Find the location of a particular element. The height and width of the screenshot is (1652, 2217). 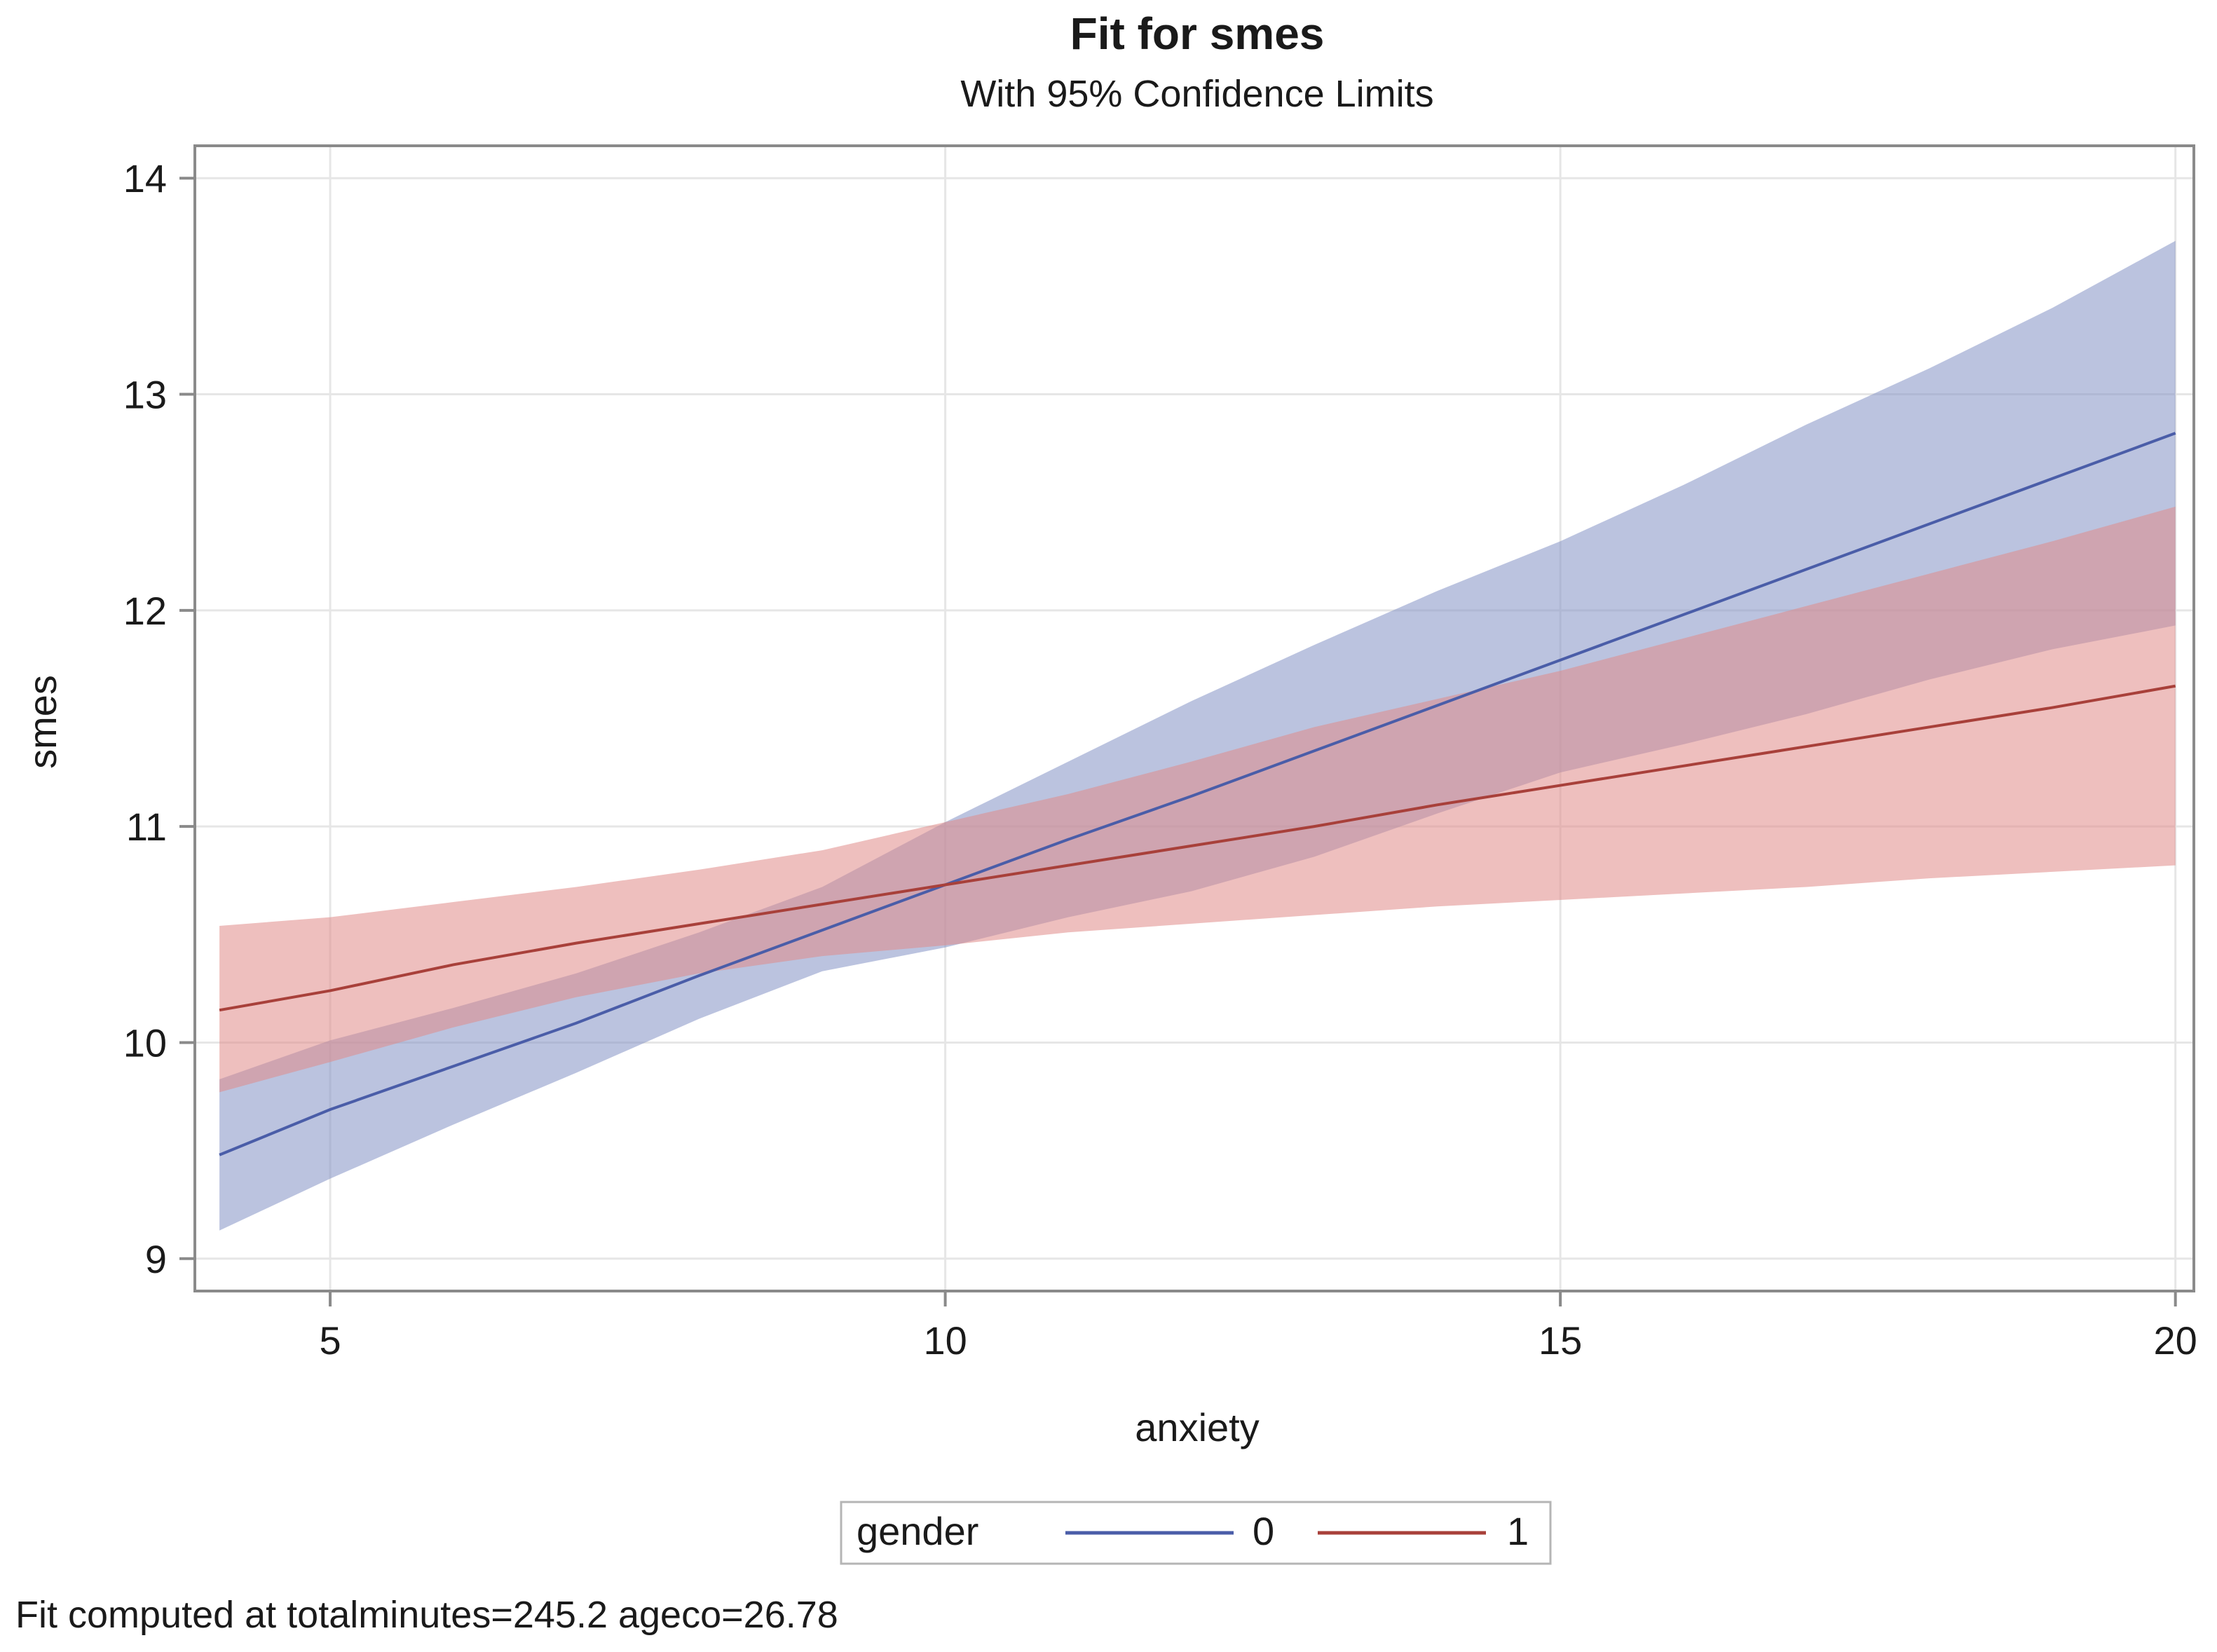

x-tick-label-15: 15 is located at coordinates (1560, 1340).